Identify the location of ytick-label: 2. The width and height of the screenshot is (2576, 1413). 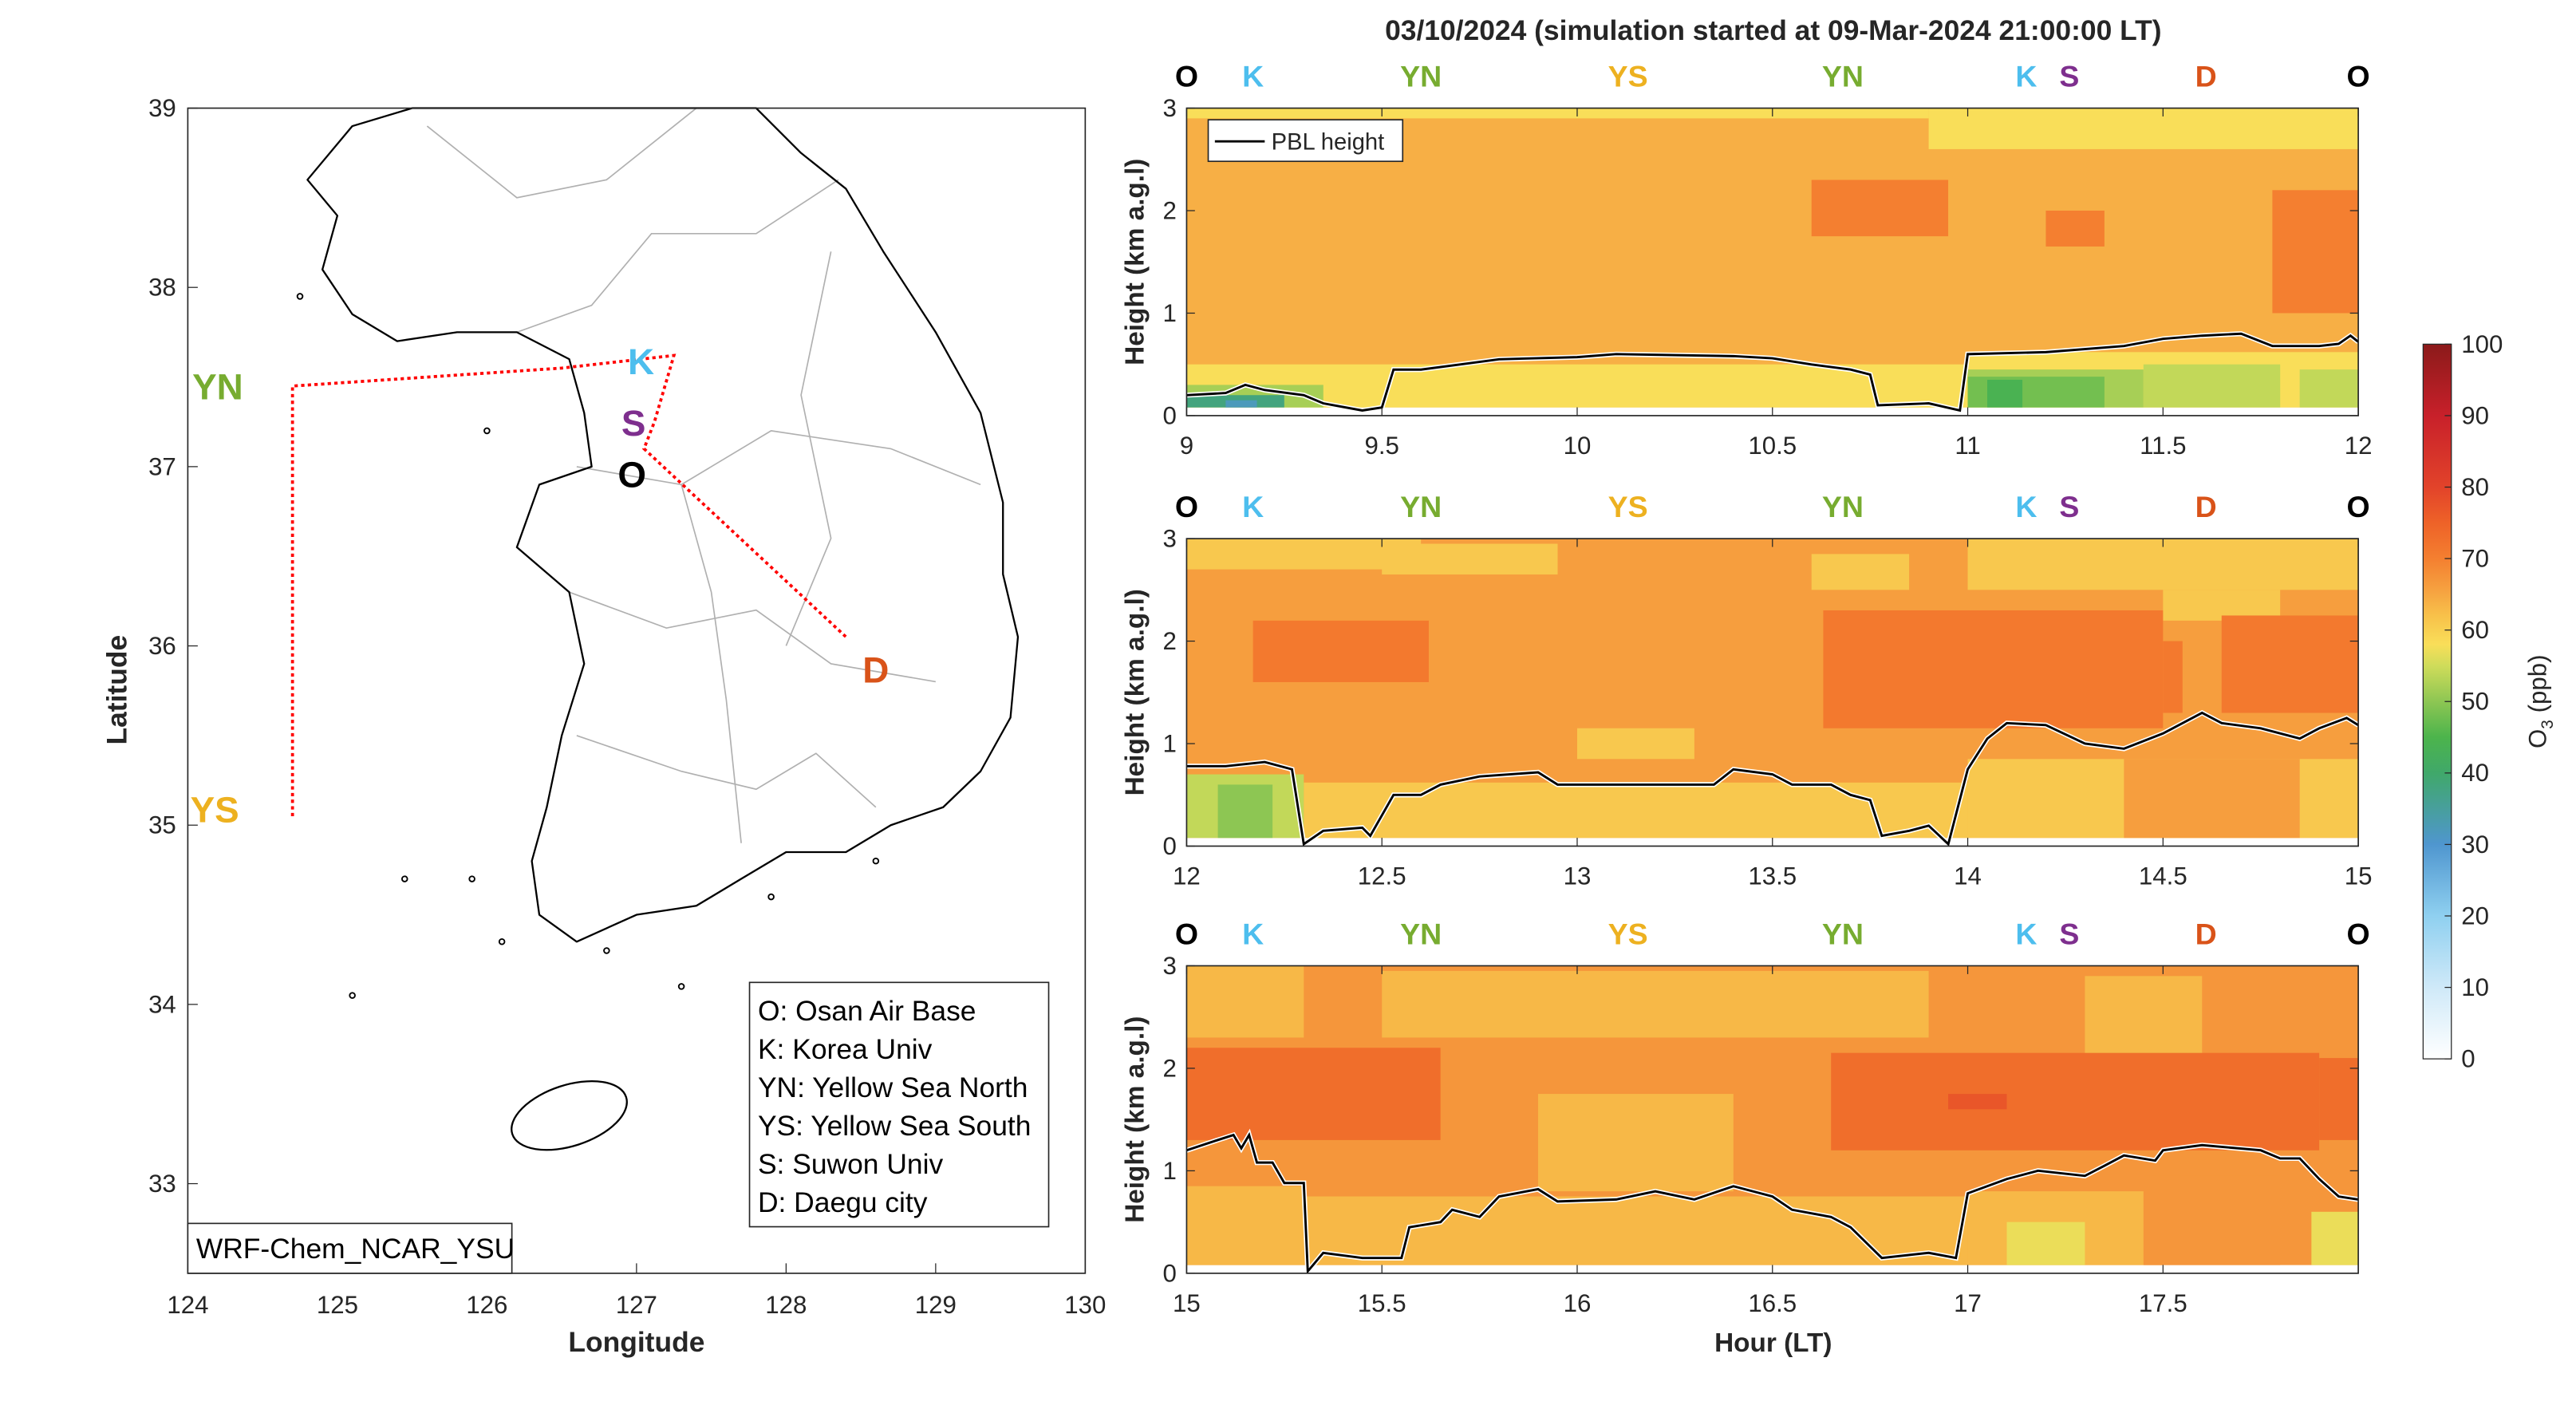
(1170, 641).